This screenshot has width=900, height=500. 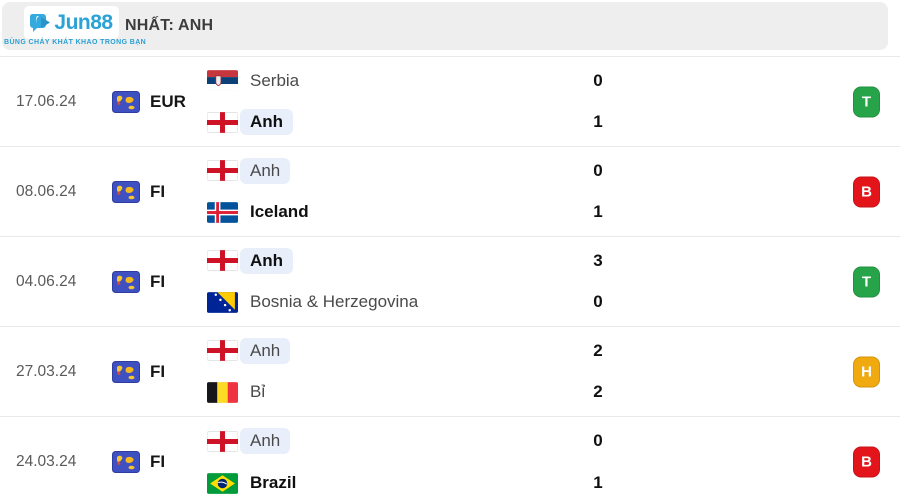 I want to click on brand-logo: Jun88, so click(x=71, y=22).